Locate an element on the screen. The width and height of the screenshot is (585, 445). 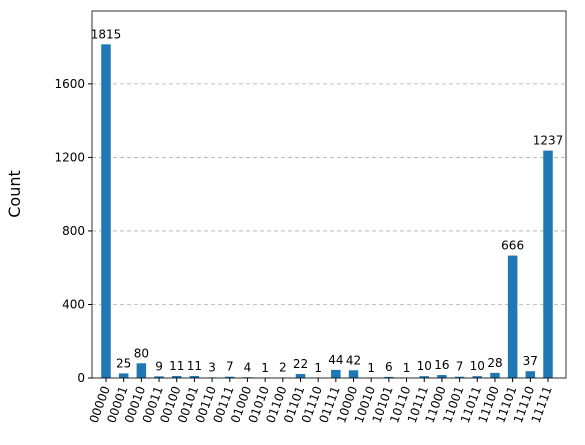
value-label: 2 is located at coordinates (283, 368).